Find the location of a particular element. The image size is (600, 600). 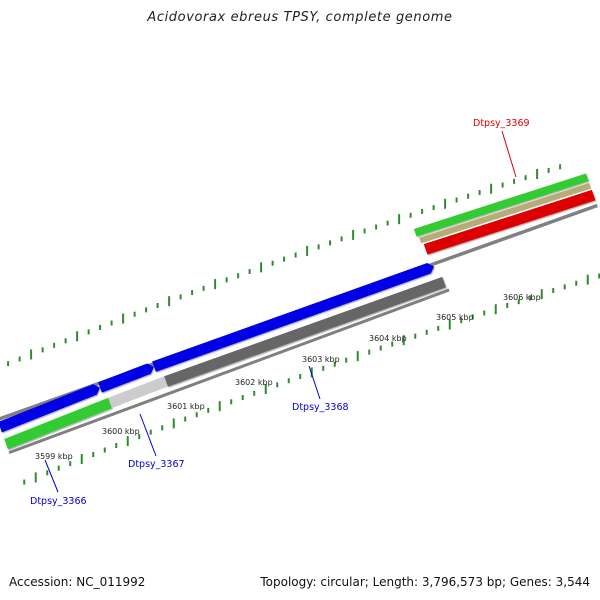

reverse-track-green is located at coordinates (501, 205).